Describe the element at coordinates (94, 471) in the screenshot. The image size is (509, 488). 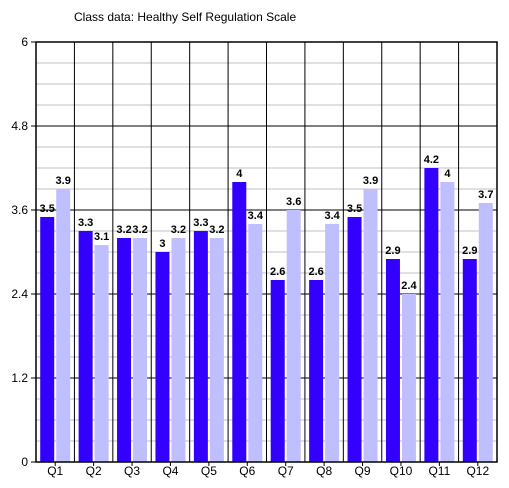
I see `x-tick-label: Q2` at that location.